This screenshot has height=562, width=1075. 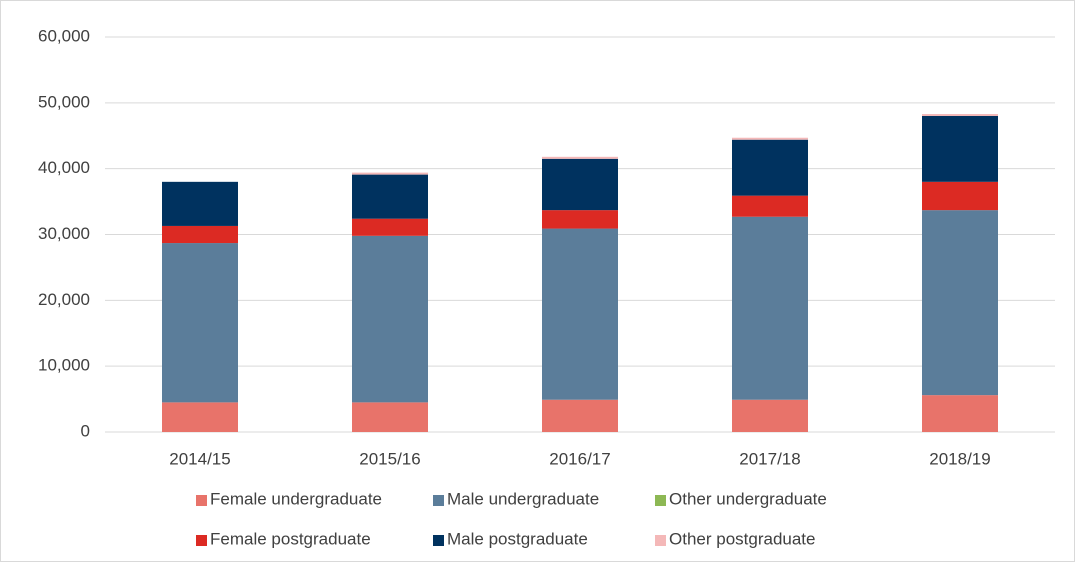 I want to click on x-tick-label: 2014/15, so click(x=199, y=458).